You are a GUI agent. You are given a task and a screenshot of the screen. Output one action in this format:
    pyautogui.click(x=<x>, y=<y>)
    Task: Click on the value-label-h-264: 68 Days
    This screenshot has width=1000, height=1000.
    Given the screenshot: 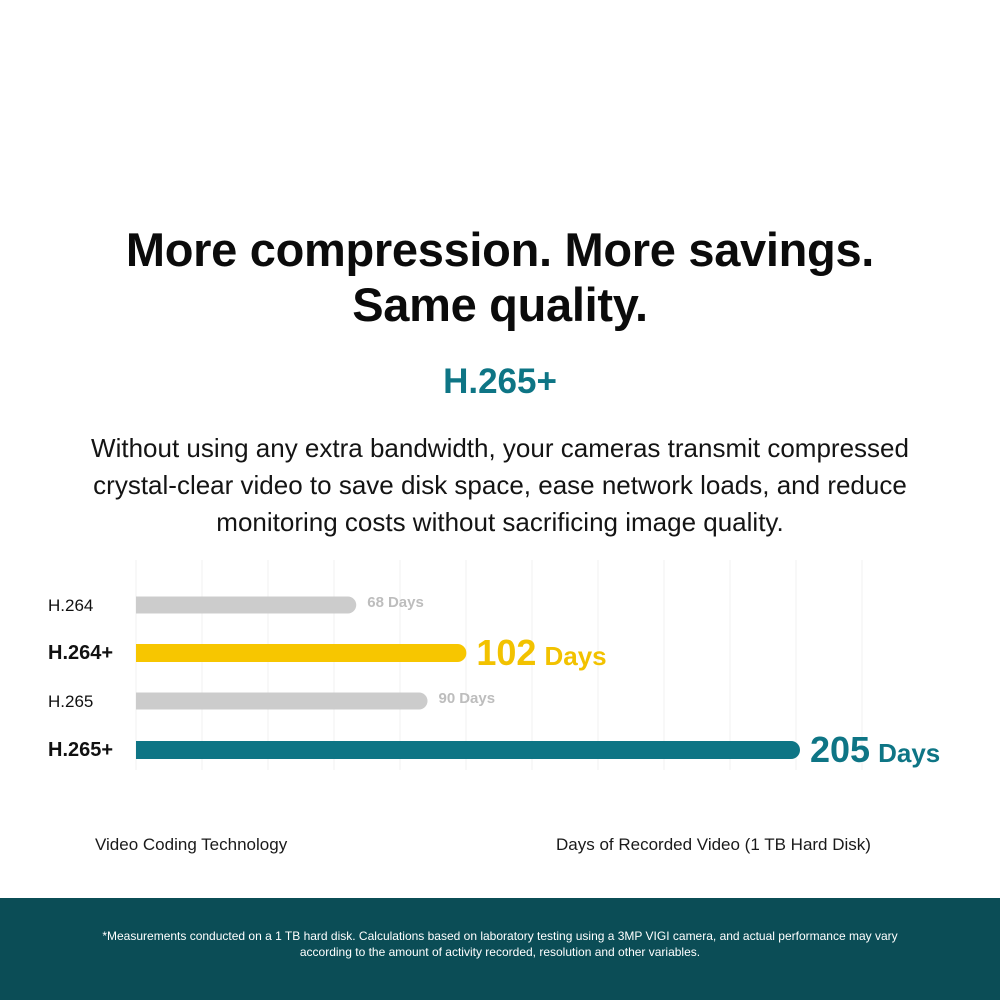 What is the action you would take?
    pyautogui.click(x=395, y=602)
    